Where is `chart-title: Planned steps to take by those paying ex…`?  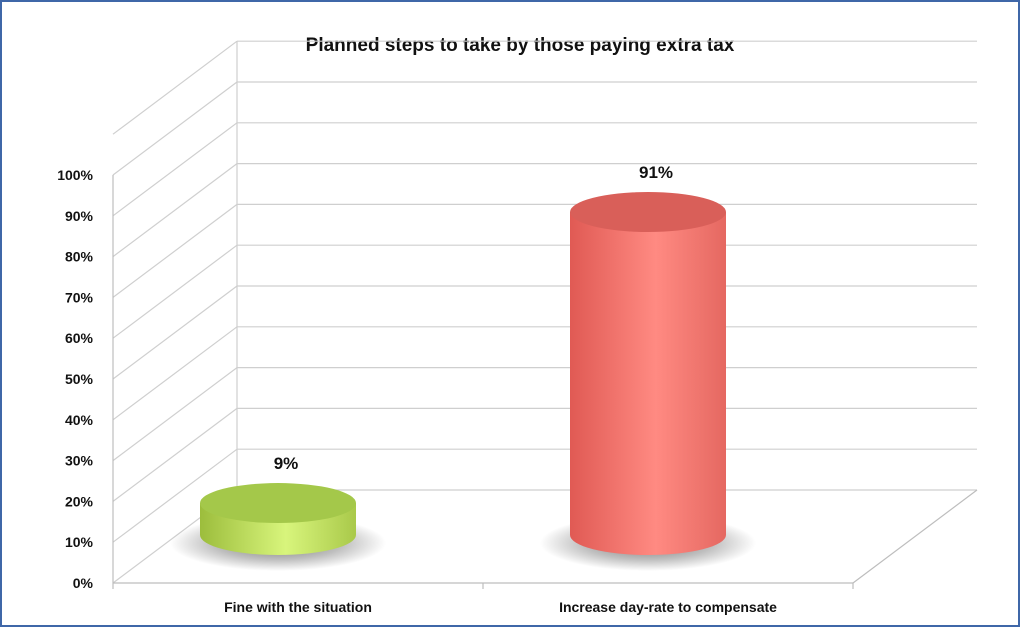
chart-title: Planned steps to take by those paying ex… is located at coordinates (520, 45).